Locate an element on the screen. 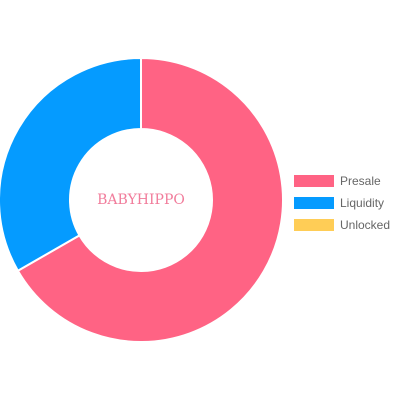 Image resolution: width=400 pixels, height=400 pixels. legend: Presale Liquidity Unlocked is located at coordinates (342, 203).